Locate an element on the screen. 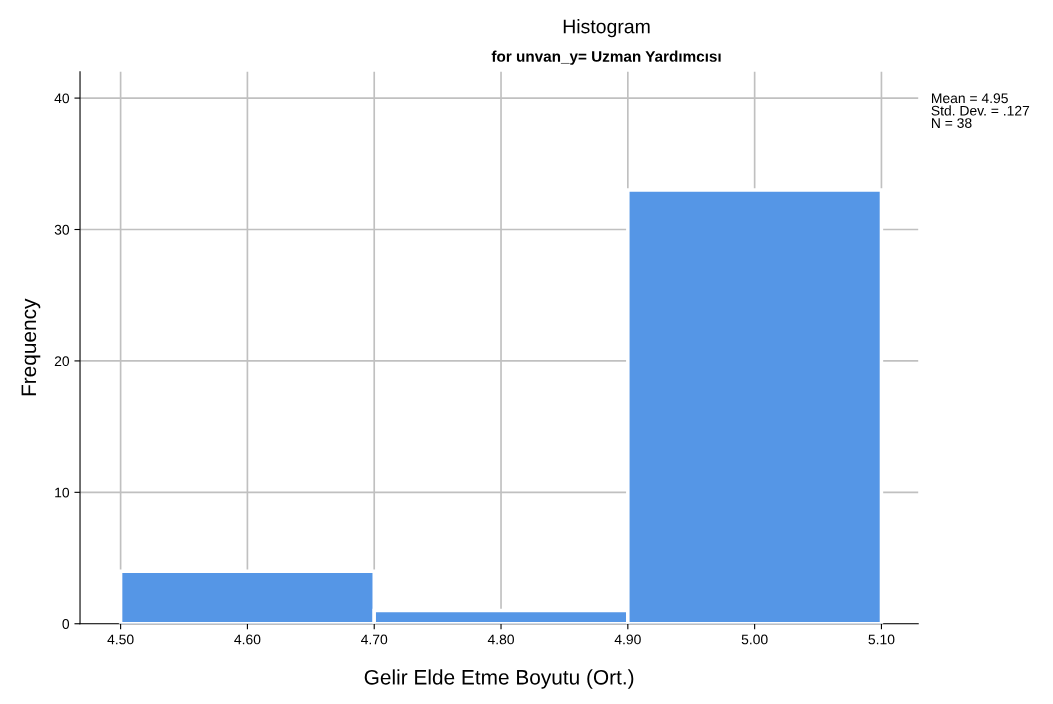 This screenshot has width=1053, height=704. x-tick-label: 5.00 is located at coordinates (754, 639).